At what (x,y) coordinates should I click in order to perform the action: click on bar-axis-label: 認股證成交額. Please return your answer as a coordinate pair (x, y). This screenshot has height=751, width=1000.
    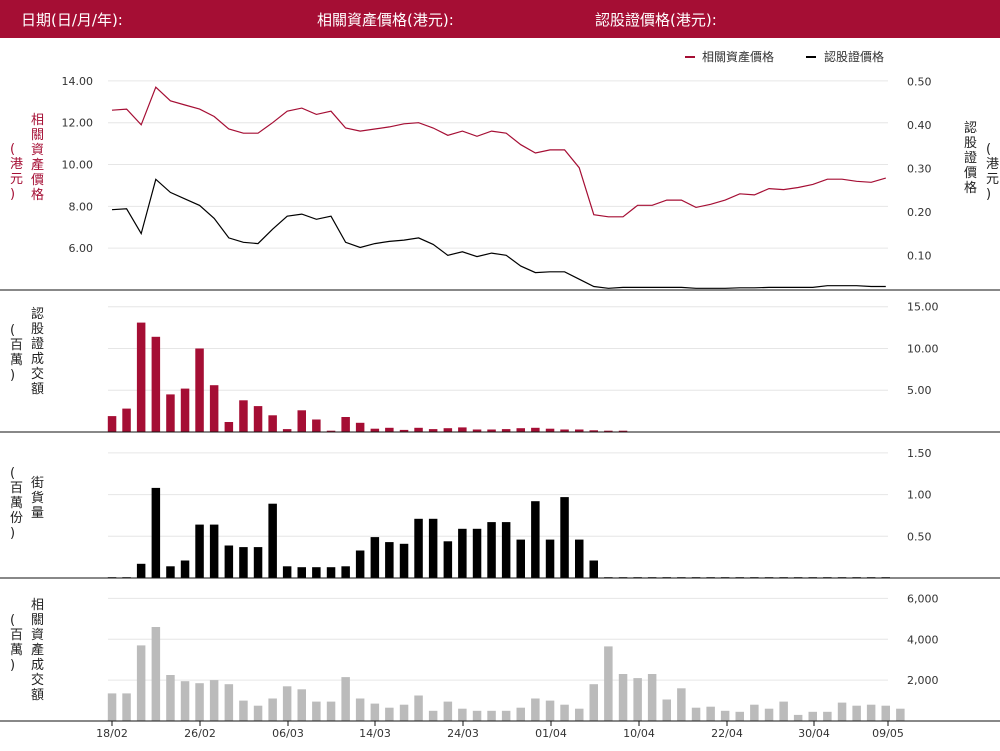
    Looking at the image, I should click on (37, 351).